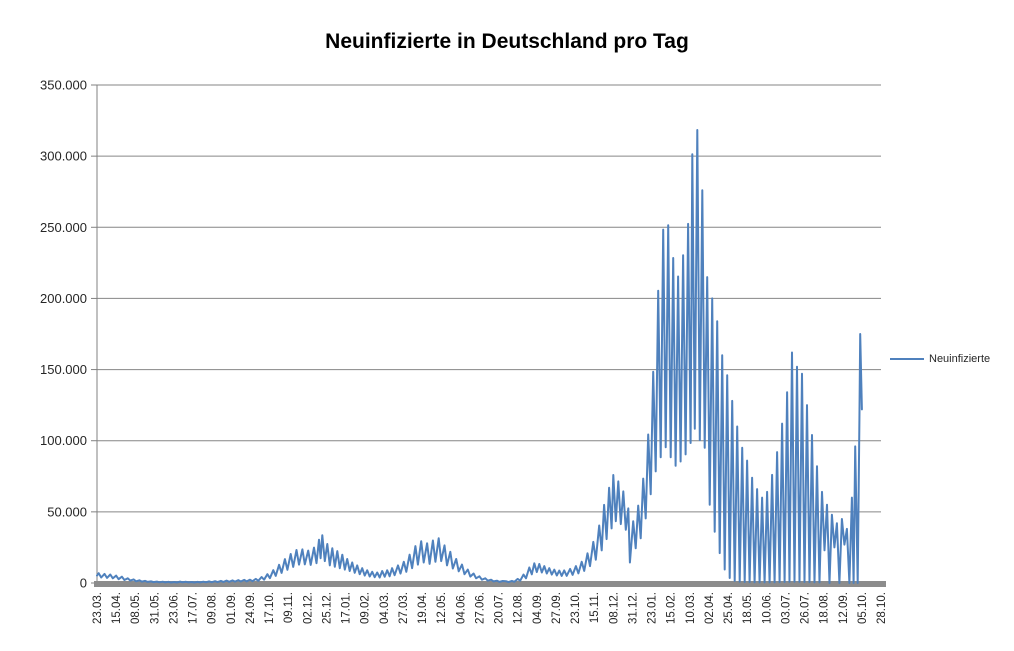 This screenshot has height=651, width=1014. What do you see at coordinates (748, 608) in the screenshot?
I see `x-tick-label: 18.05.` at bounding box center [748, 608].